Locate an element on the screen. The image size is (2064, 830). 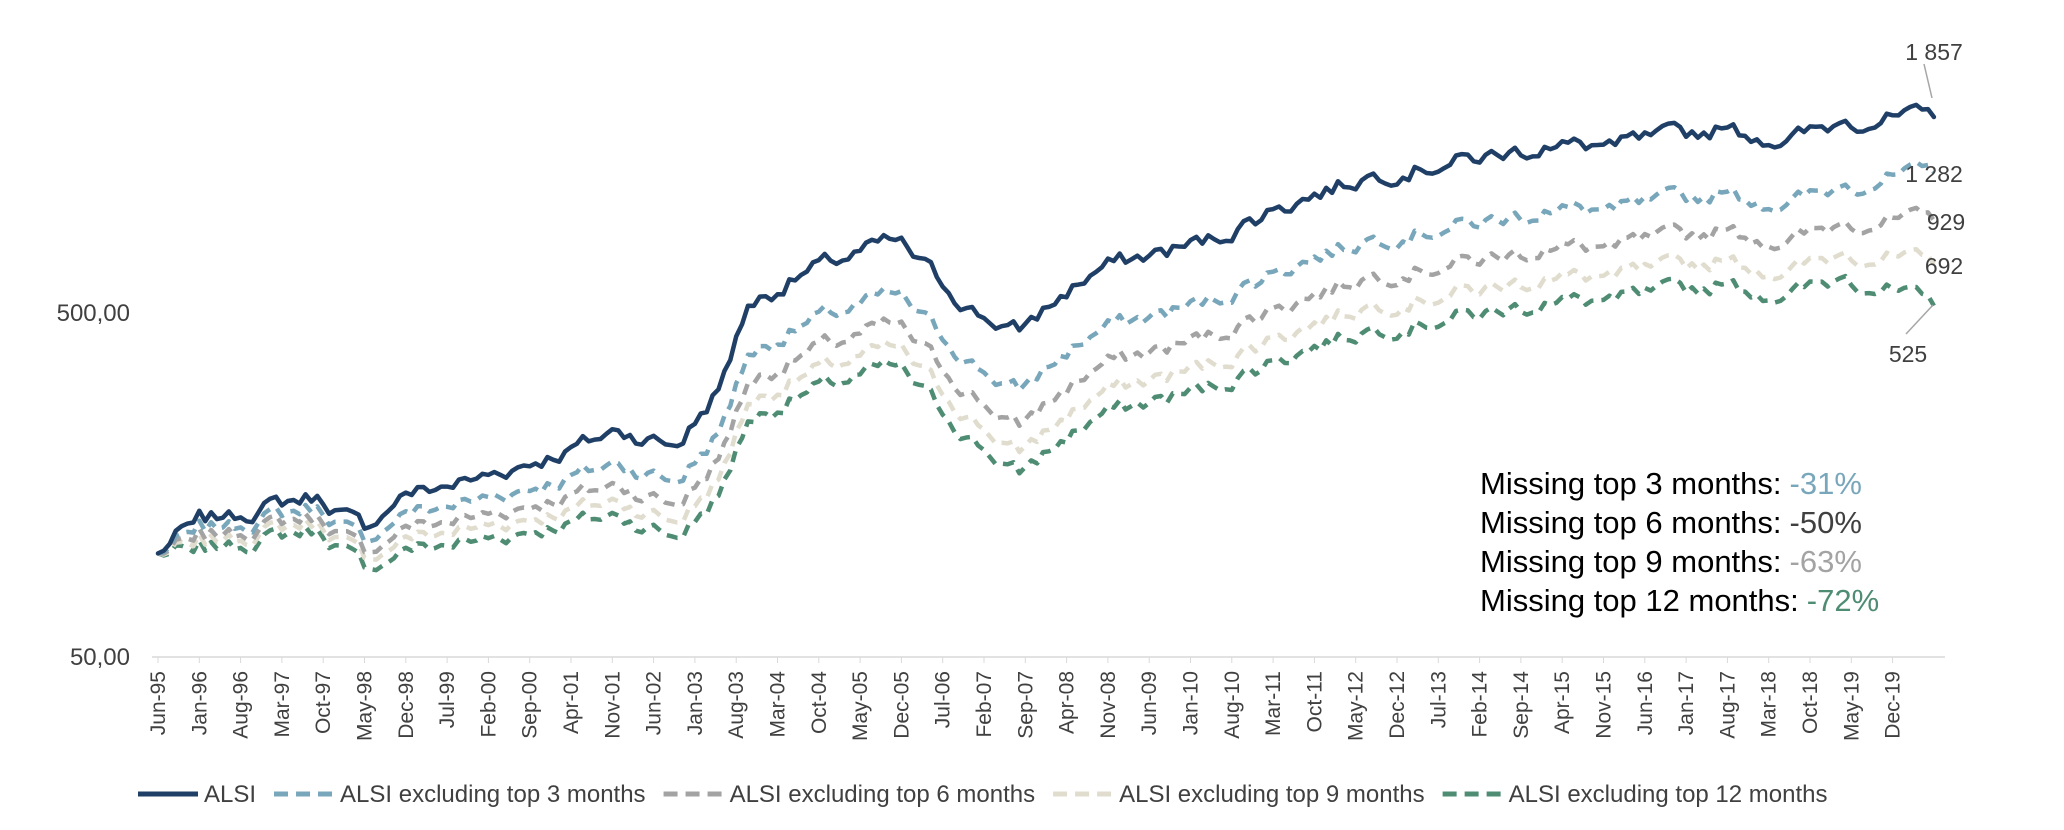
x-tick-label-10: Apr-01 is located at coordinates (571, 702).